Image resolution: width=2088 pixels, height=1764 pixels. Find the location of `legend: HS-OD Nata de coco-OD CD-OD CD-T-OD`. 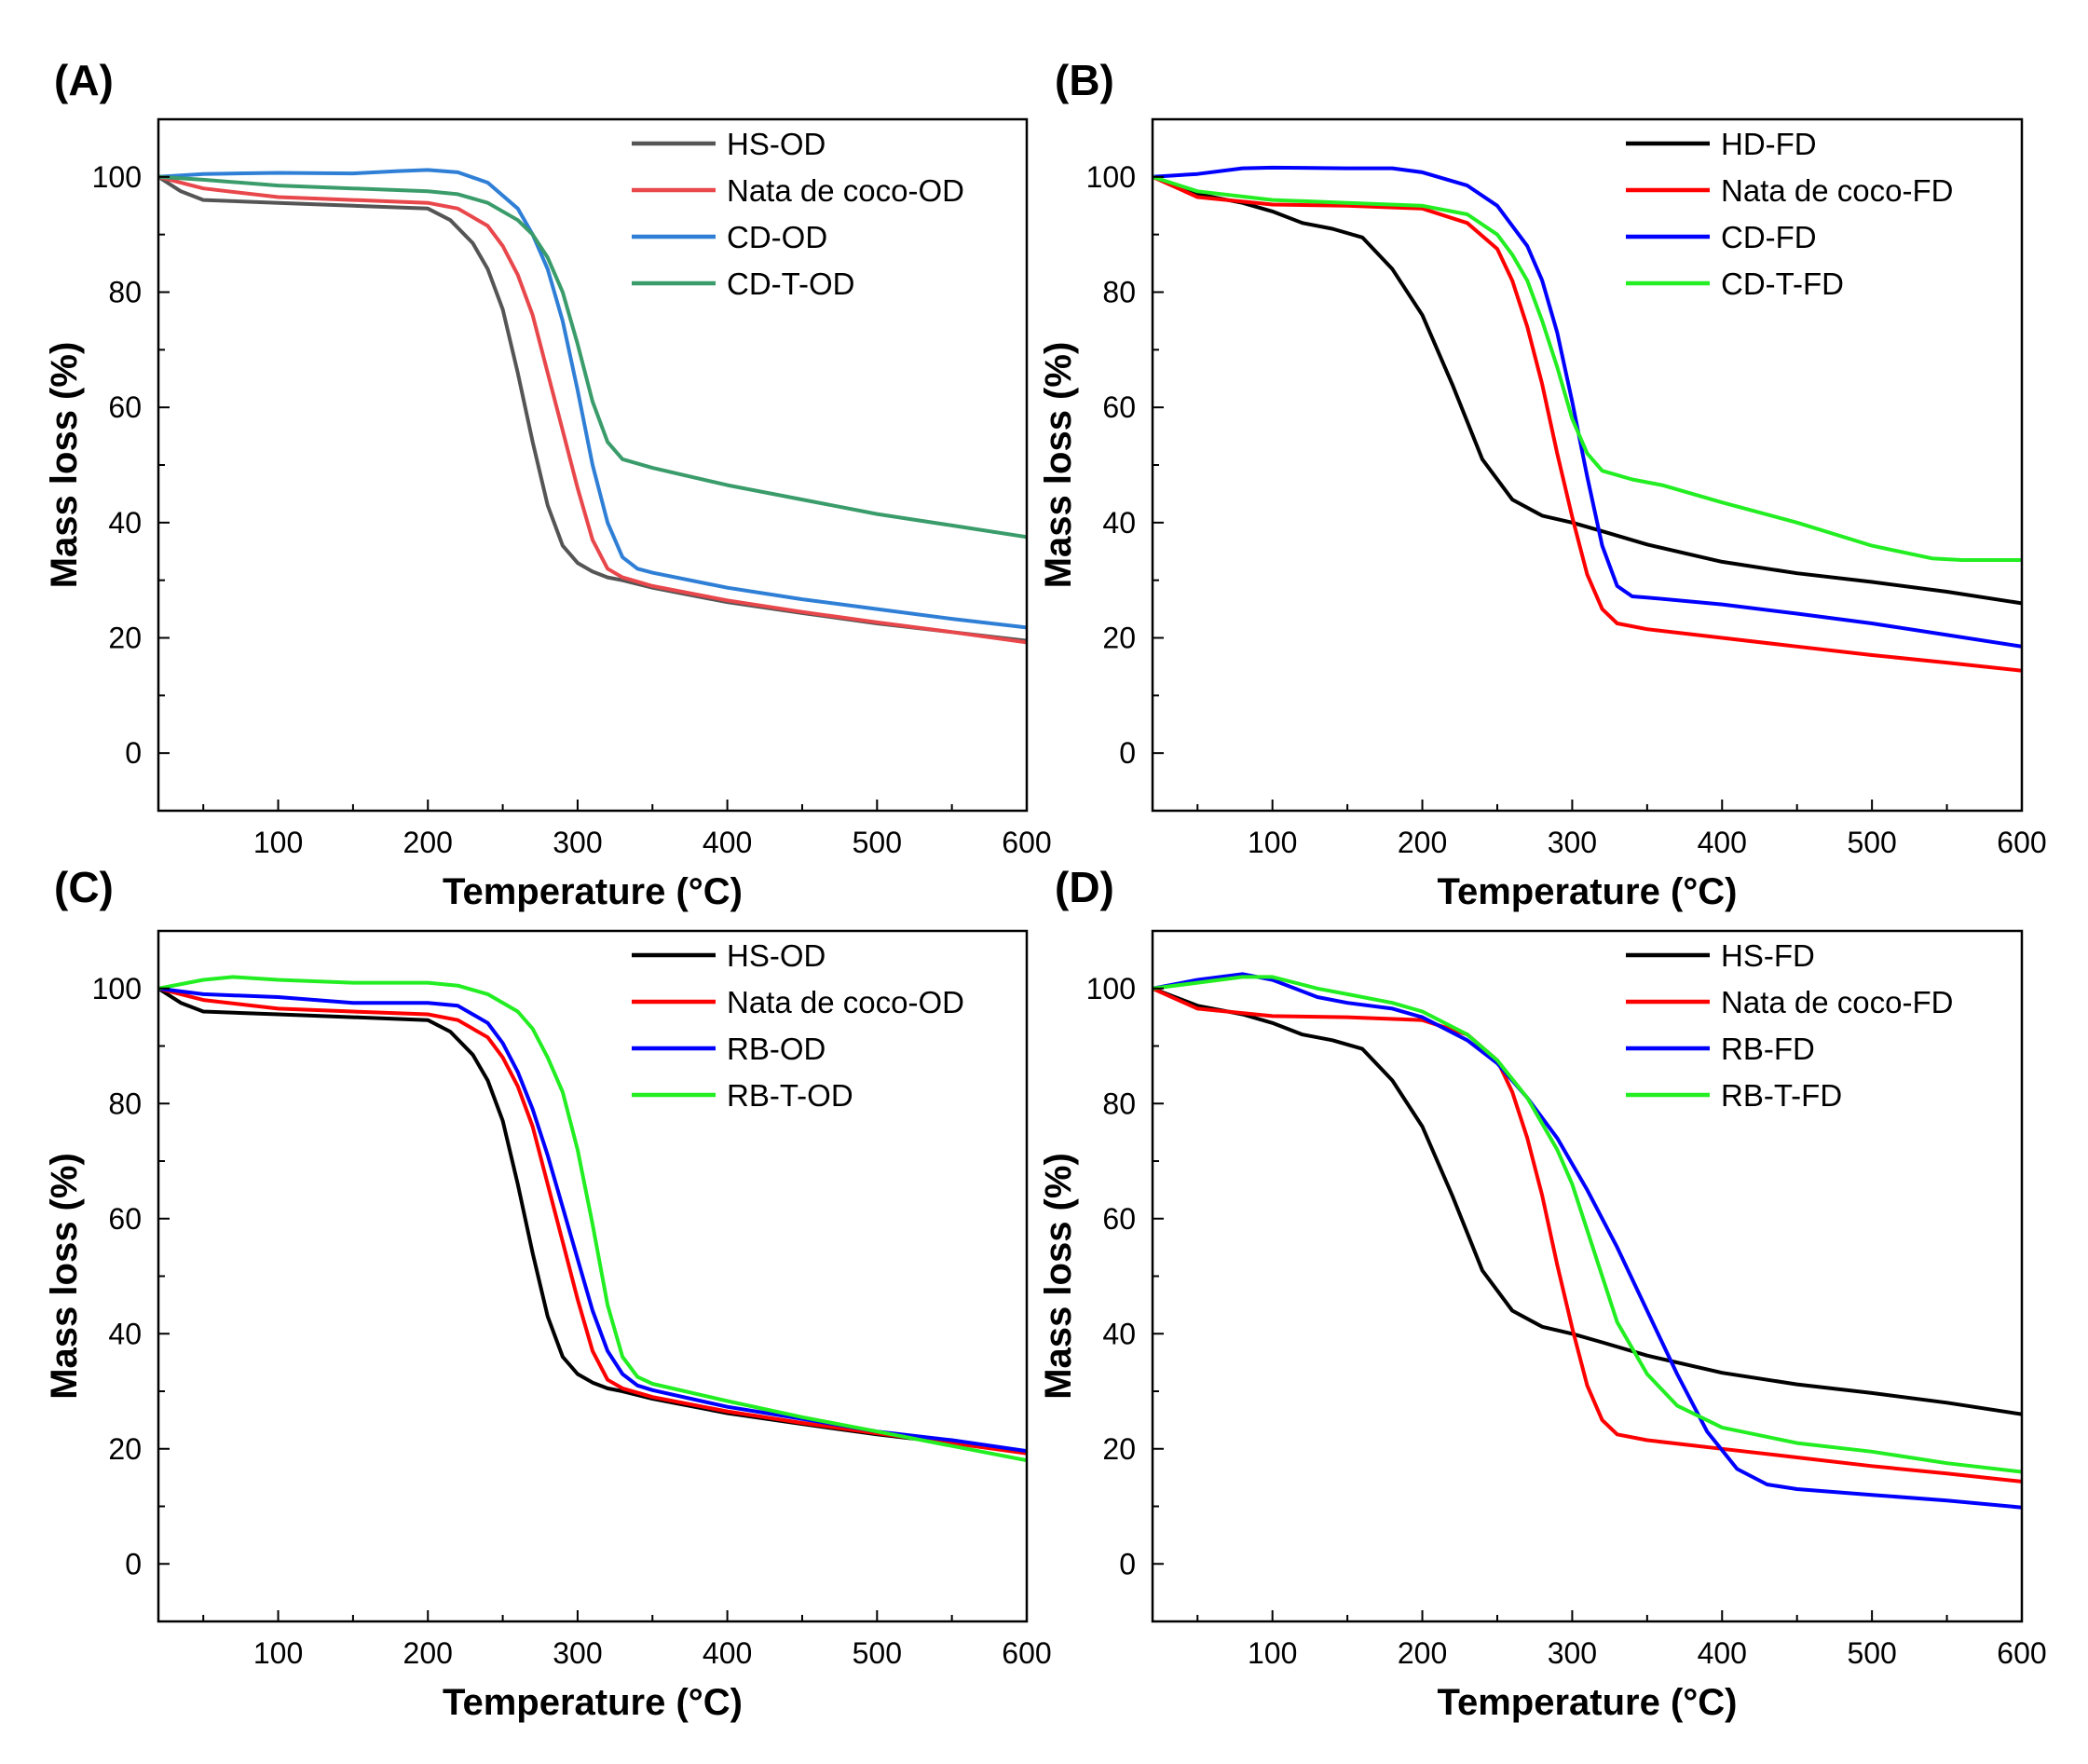

legend: HS-OD Nata de coco-OD CD-OD CD-T-OD is located at coordinates (798, 214).